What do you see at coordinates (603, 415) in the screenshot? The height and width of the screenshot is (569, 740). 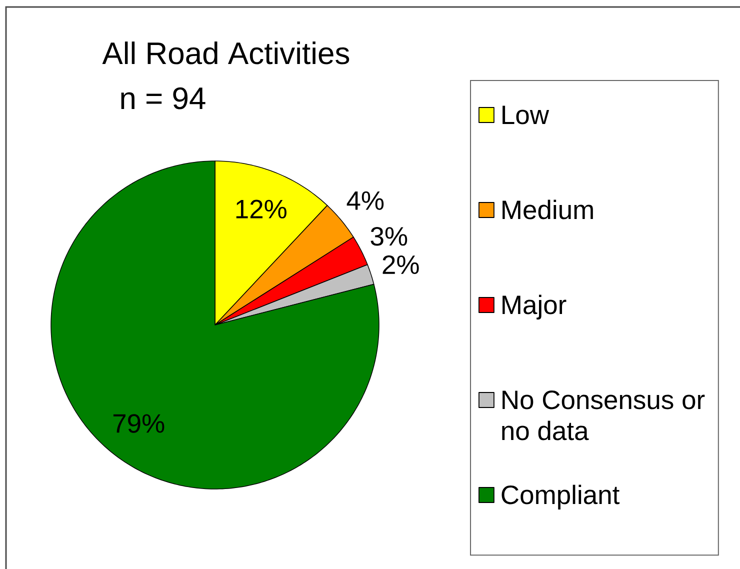 I see `legend-label: No Consensus or no data` at bounding box center [603, 415].